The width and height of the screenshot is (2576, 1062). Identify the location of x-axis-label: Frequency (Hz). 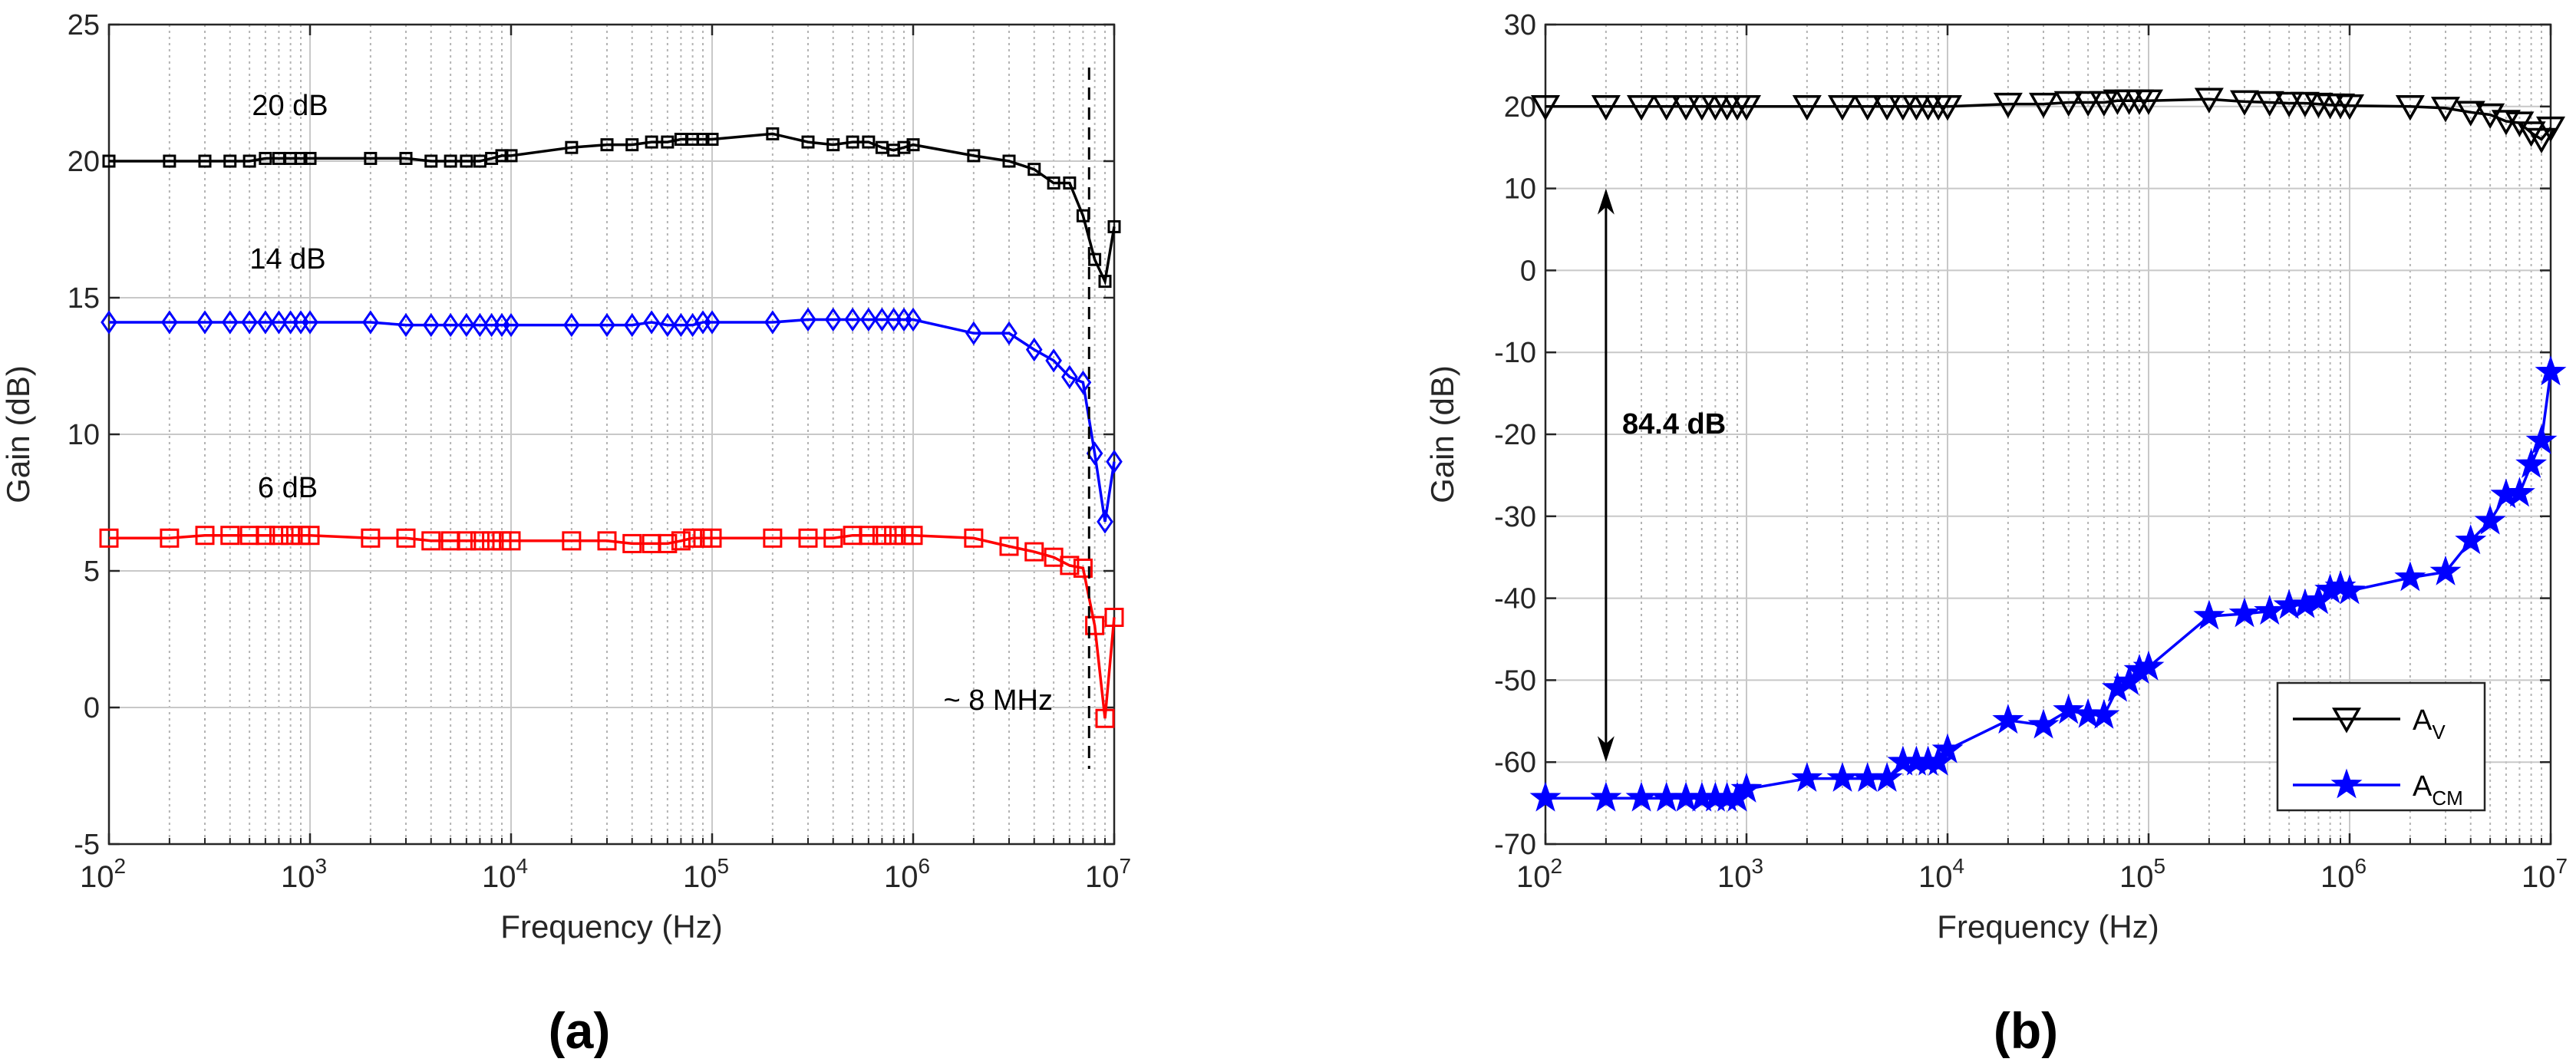
(611, 927).